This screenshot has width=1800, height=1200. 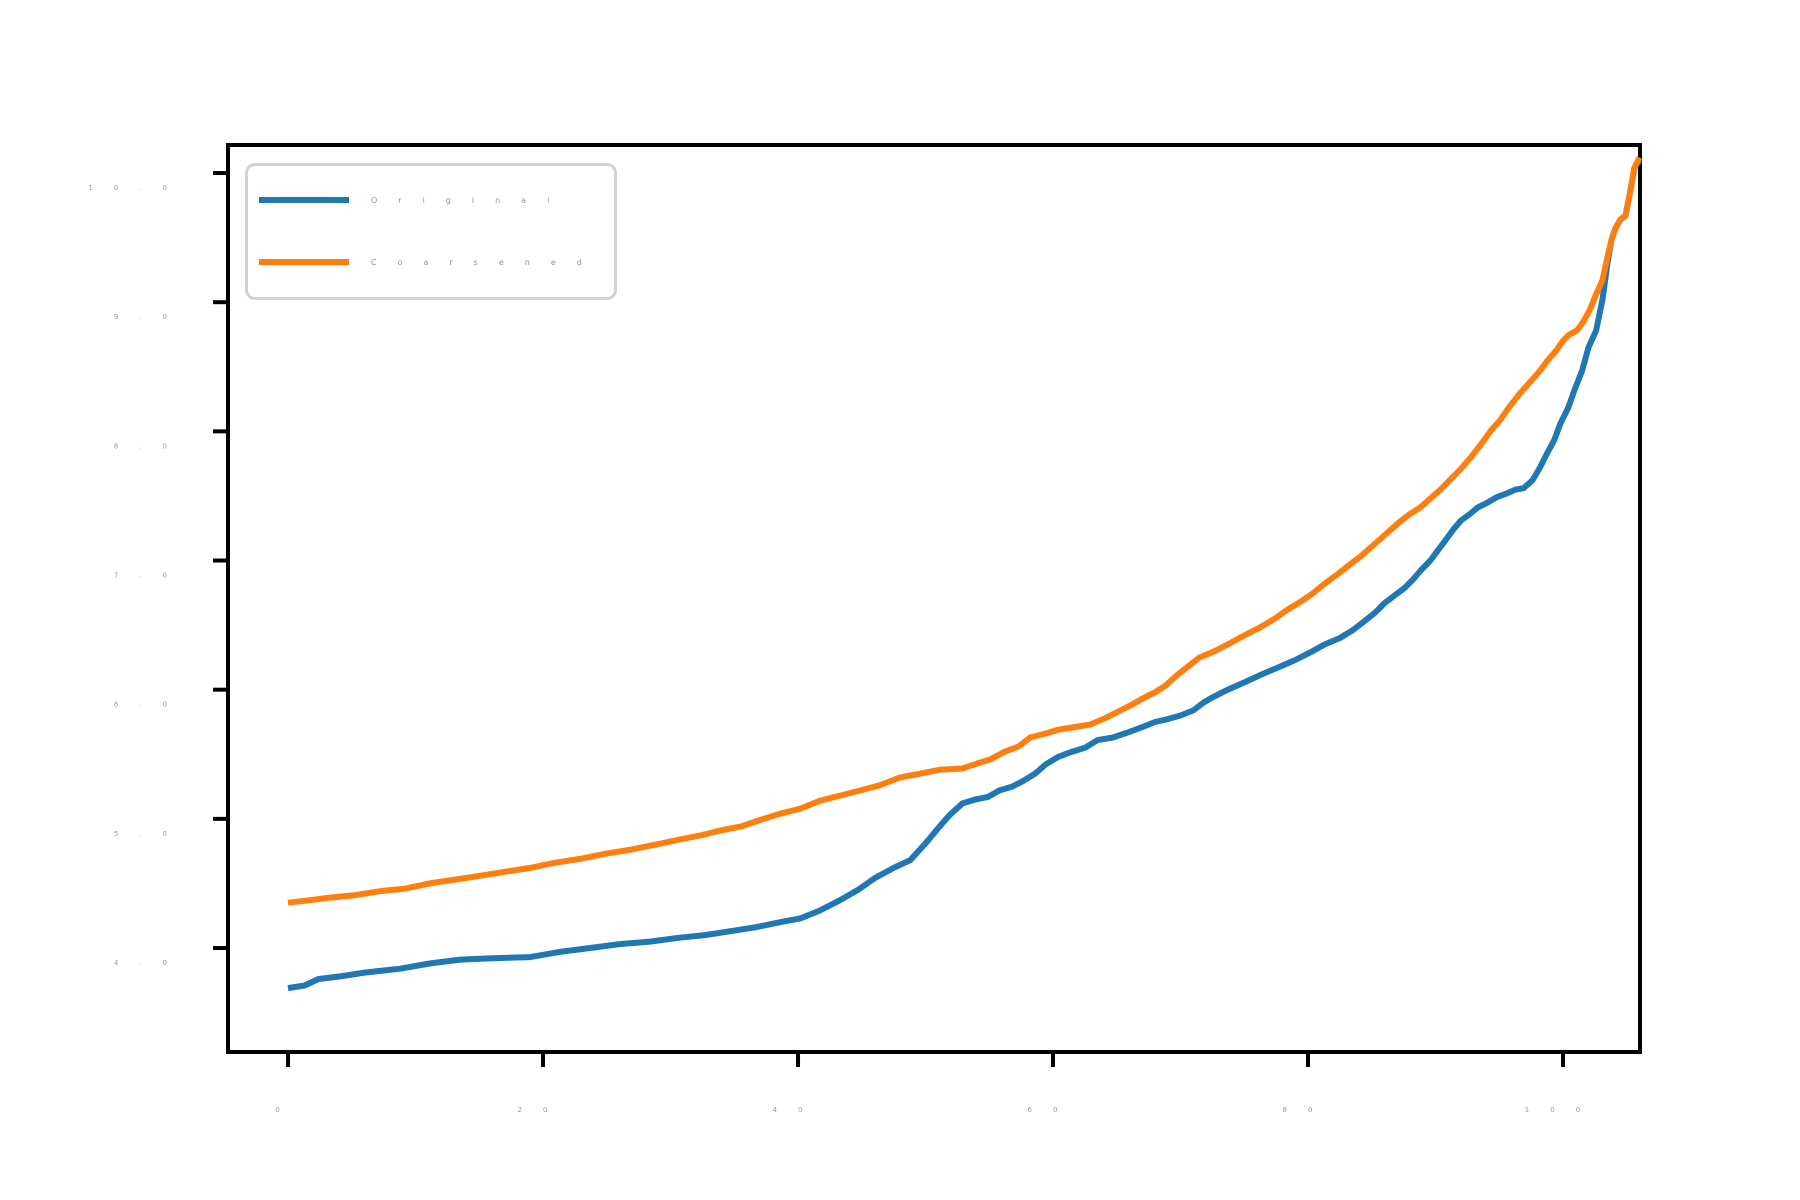 I want to click on legend-item-original: Original, so click(x=414, y=200).